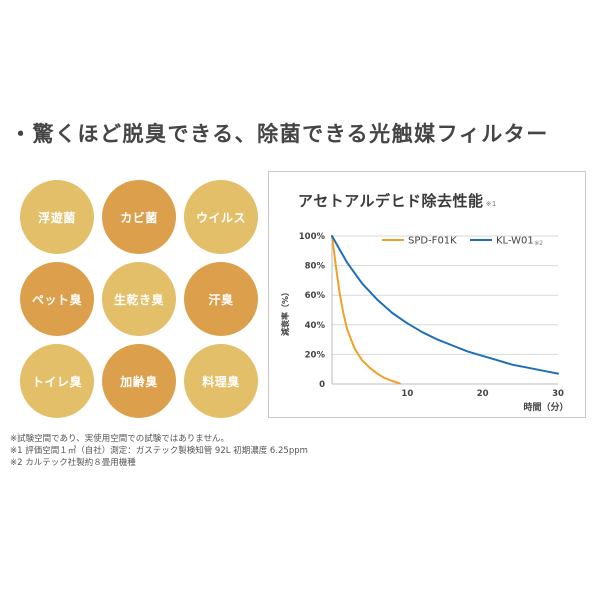  What do you see at coordinates (407, 394) in the screenshot?
I see `x-tick-label: 10` at bounding box center [407, 394].